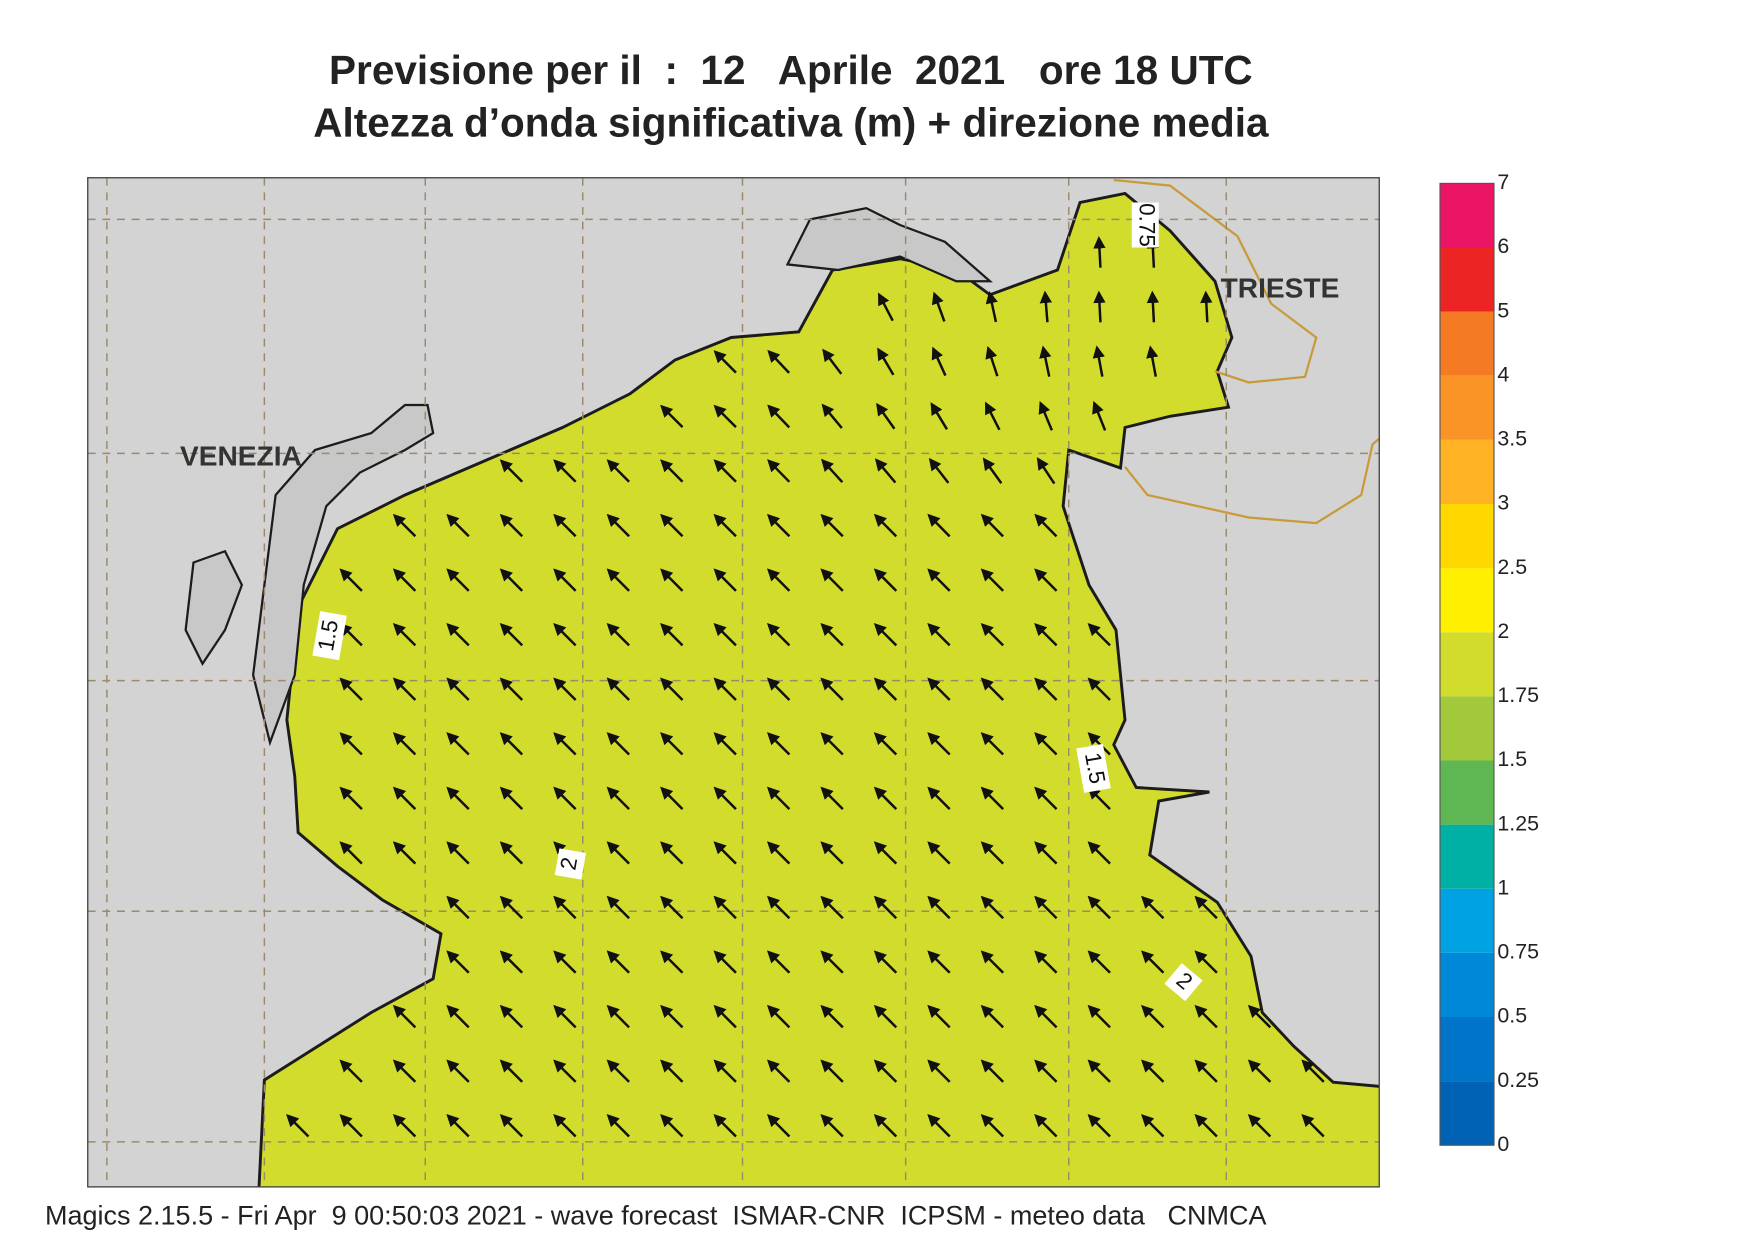 This screenshot has width=1755, height=1242. I want to click on colorbar: 0 0.25 0.5 0.75 1 1.25 1.5 1.75 2 2.5 3 3.5 4 5 6 7, so click(1489, 663).